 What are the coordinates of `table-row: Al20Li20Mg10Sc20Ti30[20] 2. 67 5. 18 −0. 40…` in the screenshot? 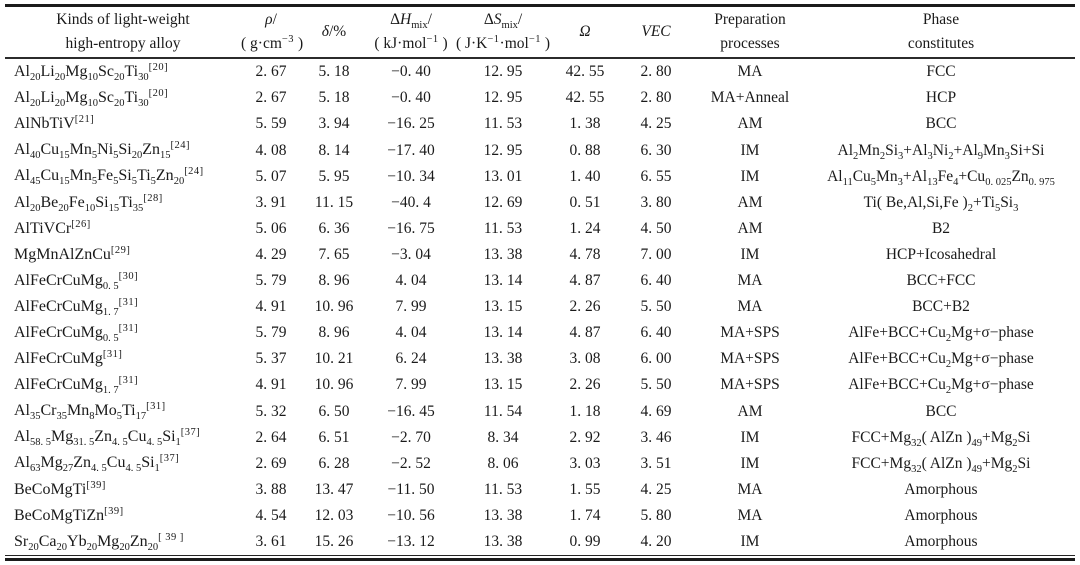 It's located at (540, 71).